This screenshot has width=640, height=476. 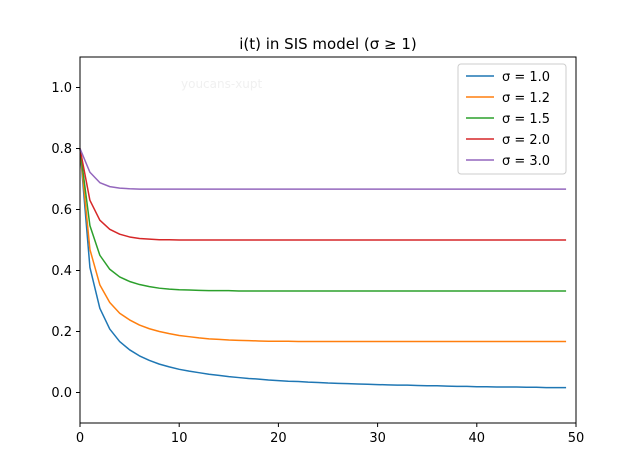 I want to click on legend-label-4: σ = 3.0, so click(x=526, y=161).